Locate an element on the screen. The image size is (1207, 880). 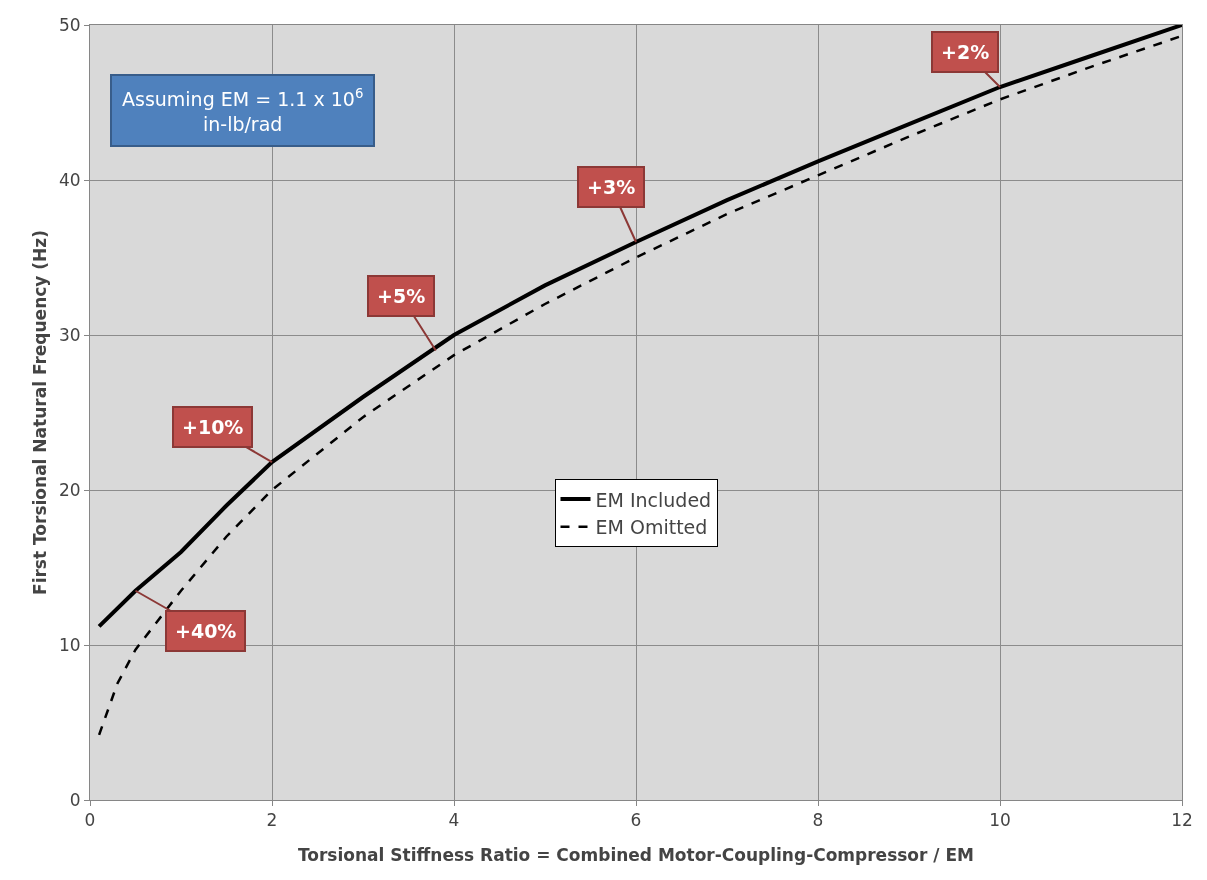
x-tick-label: 12 is located at coordinates (1182, 820).